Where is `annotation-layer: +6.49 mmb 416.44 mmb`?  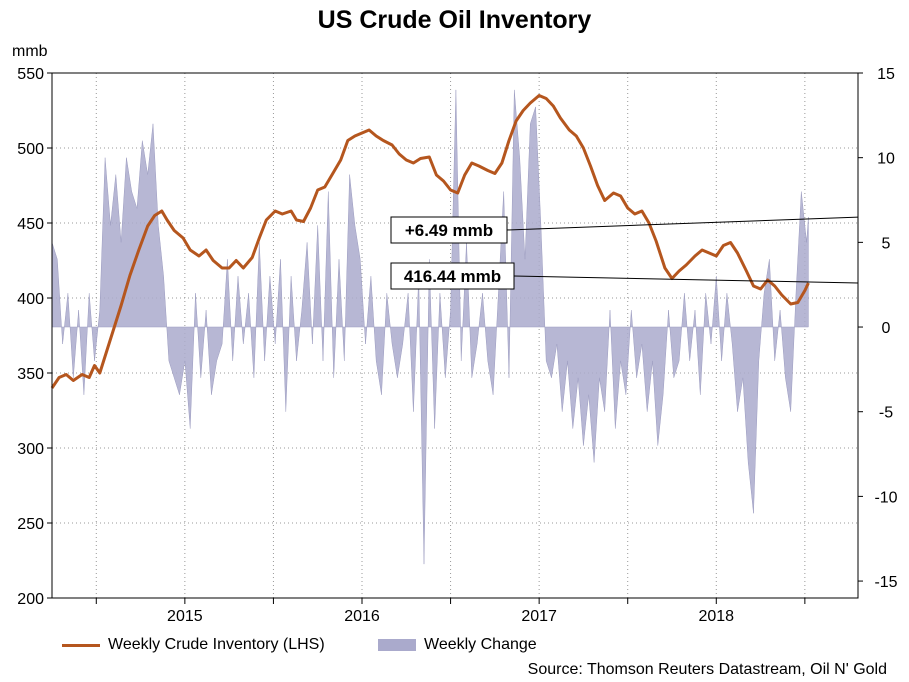 annotation-layer: +6.49 mmb 416.44 mmb is located at coordinates (624, 253).